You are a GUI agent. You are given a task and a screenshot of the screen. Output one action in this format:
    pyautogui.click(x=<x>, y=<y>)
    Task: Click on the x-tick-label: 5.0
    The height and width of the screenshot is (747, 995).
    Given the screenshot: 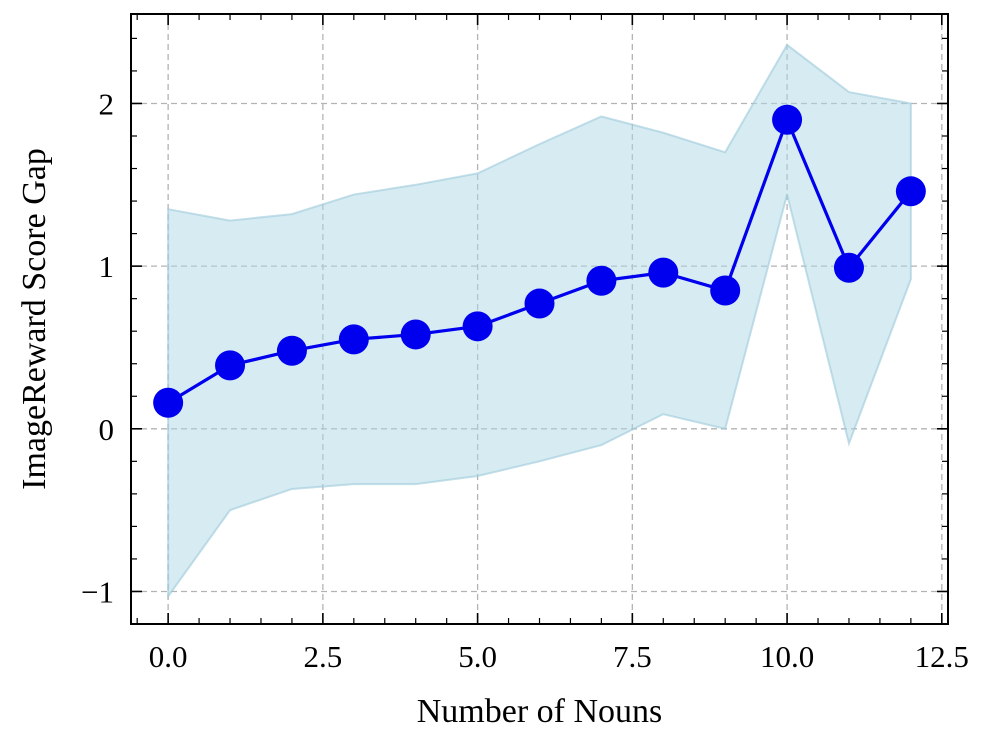 What is the action you would take?
    pyautogui.click(x=477, y=656)
    